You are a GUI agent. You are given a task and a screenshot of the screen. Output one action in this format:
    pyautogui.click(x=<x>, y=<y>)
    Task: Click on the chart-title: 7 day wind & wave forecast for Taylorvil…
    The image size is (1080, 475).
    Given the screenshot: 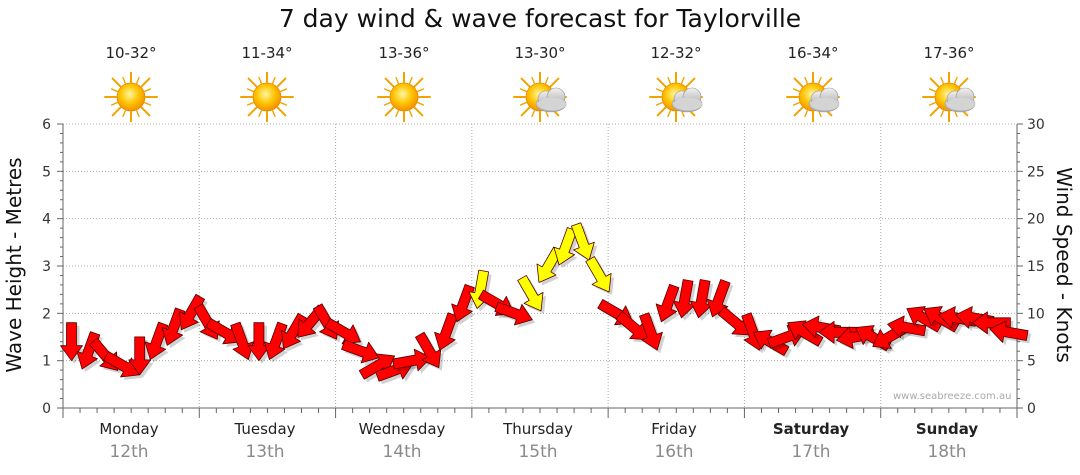 What is the action you would take?
    pyautogui.click(x=540, y=18)
    